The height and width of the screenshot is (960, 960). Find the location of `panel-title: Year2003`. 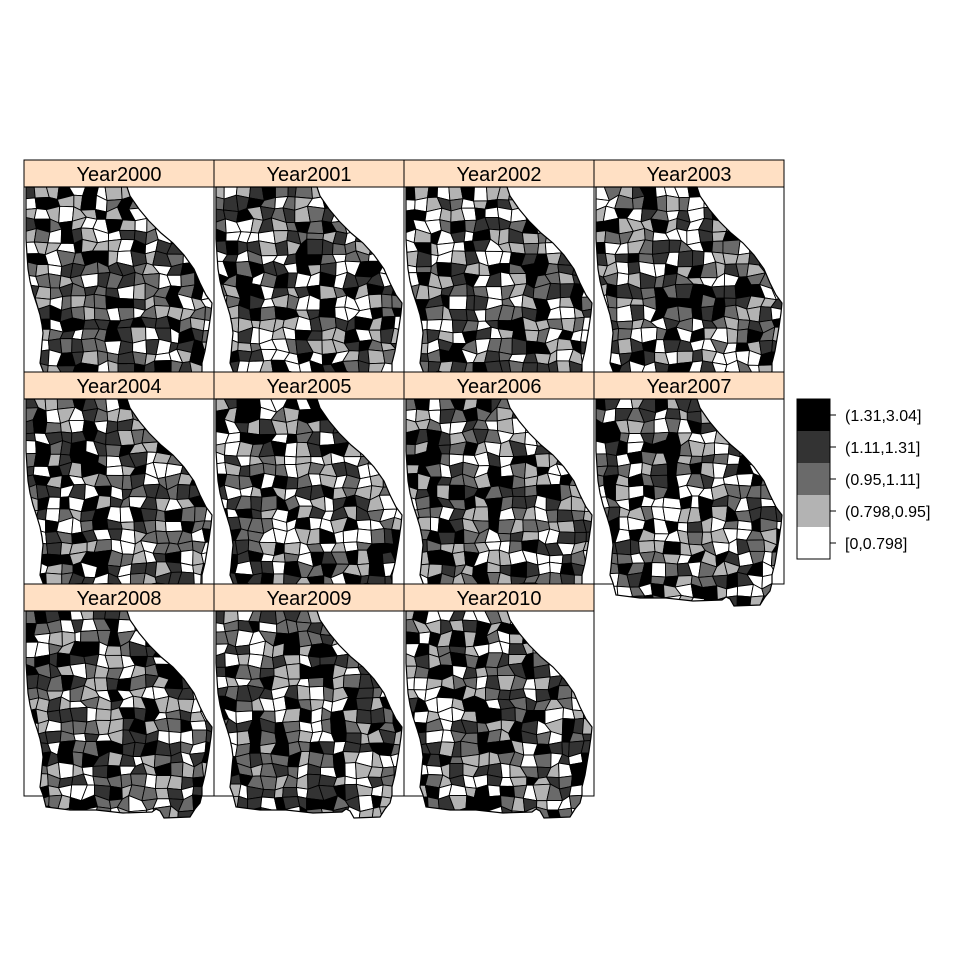

panel-title: Year2003 is located at coordinates (689, 175).